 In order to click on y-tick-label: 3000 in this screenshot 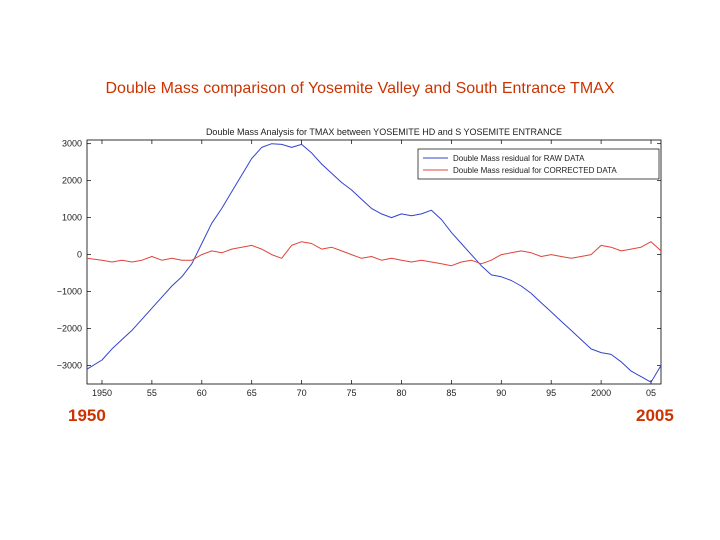, I will do `click(72, 144)`.